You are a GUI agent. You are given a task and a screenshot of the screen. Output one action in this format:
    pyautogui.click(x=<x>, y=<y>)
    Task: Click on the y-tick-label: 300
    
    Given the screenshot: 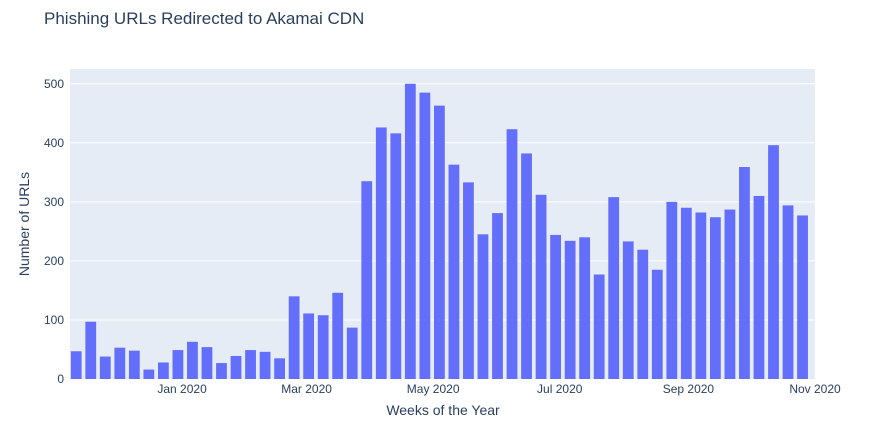 What is the action you would take?
    pyautogui.click(x=54, y=202)
    